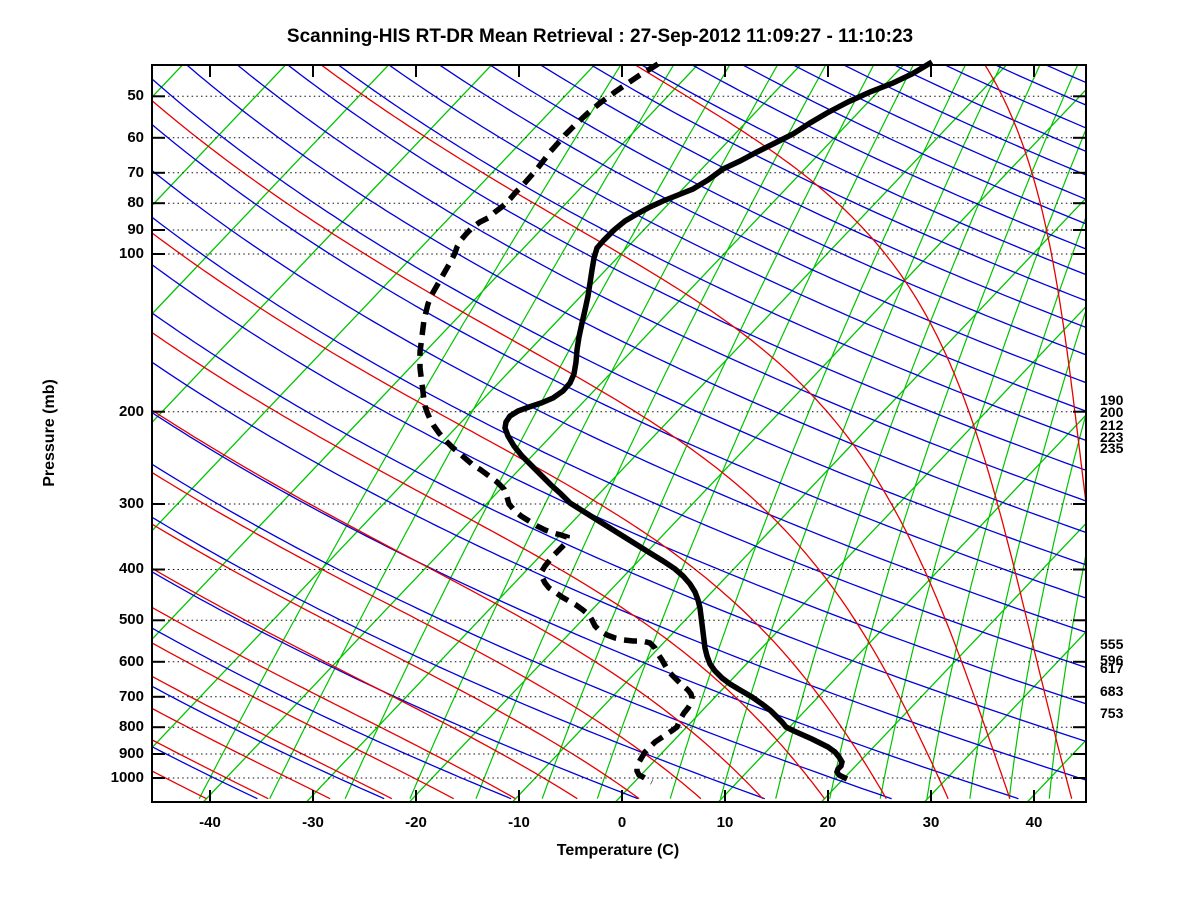  I want to click on y-tick-label: 700, so click(131, 696).